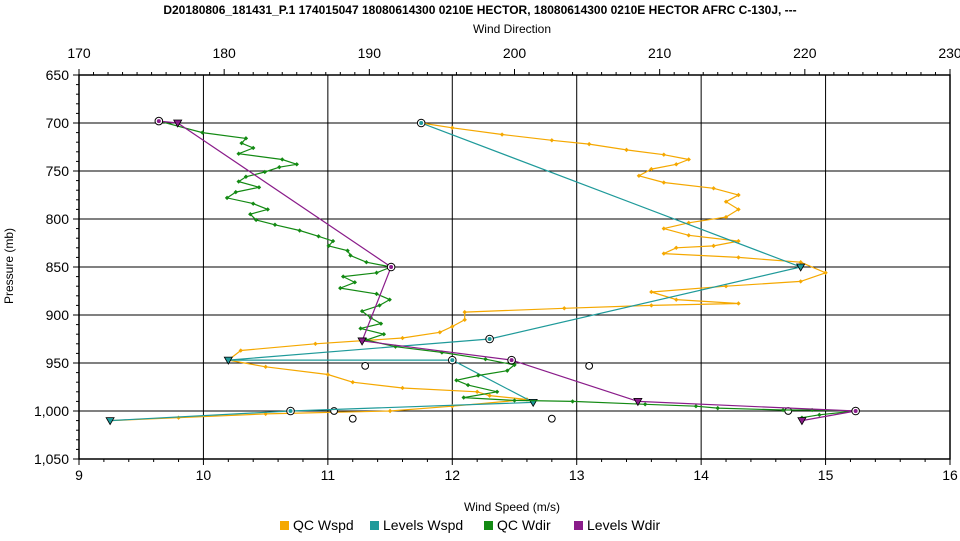 The height and width of the screenshot is (541, 960). What do you see at coordinates (58, 363) in the screenshot?
I see `y-tick-label: 950` at bounding box center [58, 363].